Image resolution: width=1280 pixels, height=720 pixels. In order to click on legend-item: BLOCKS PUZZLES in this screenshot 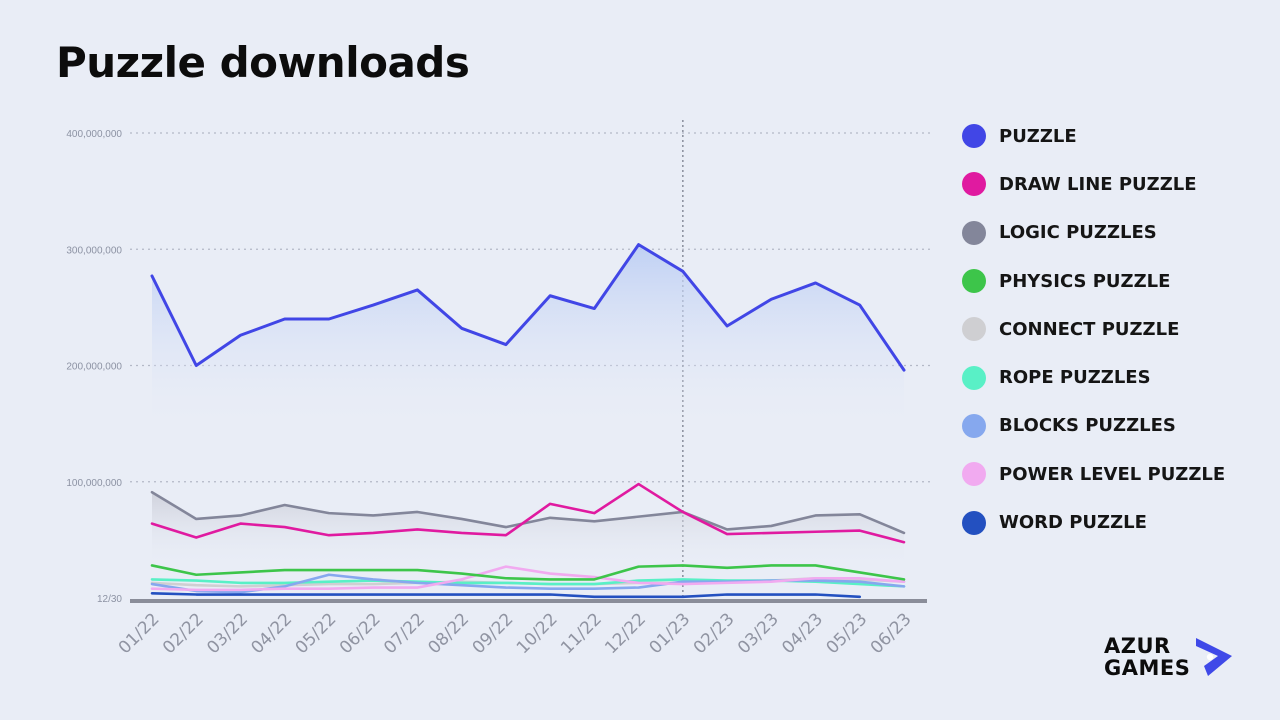, I will do `click(1093, 426)`.